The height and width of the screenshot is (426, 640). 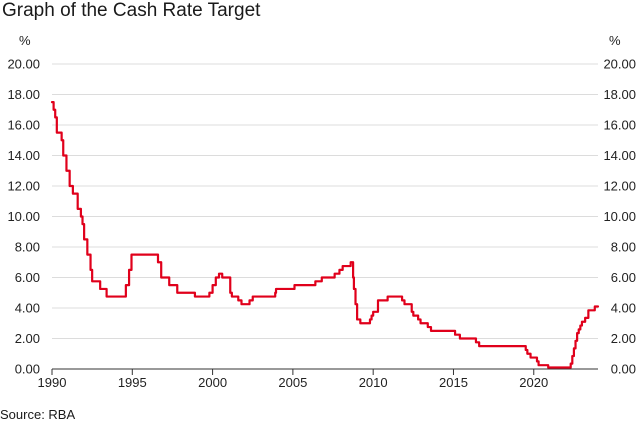 What do you see at coordinates (23, 125) in the screenshot?
I see `y-tick-label-left: 16.00` at bounding box center [23, 125].